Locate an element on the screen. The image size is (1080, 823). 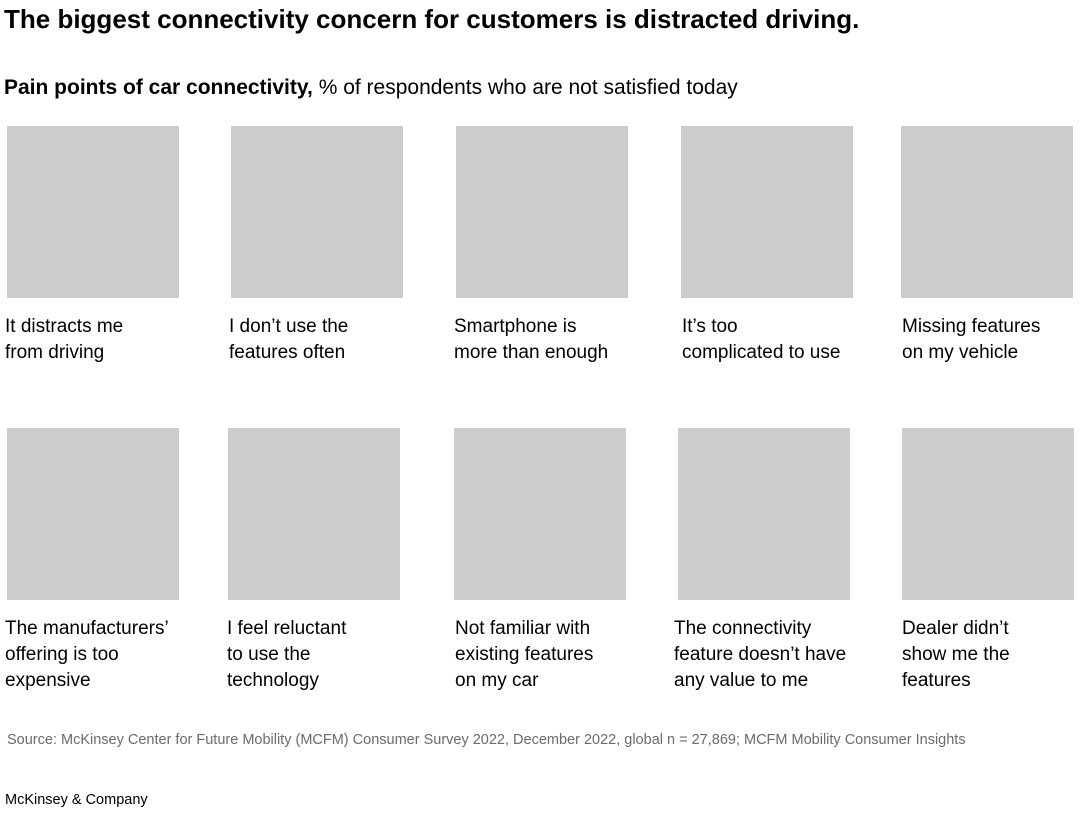
label-line: offering is too is located at coordinates (62, 654).